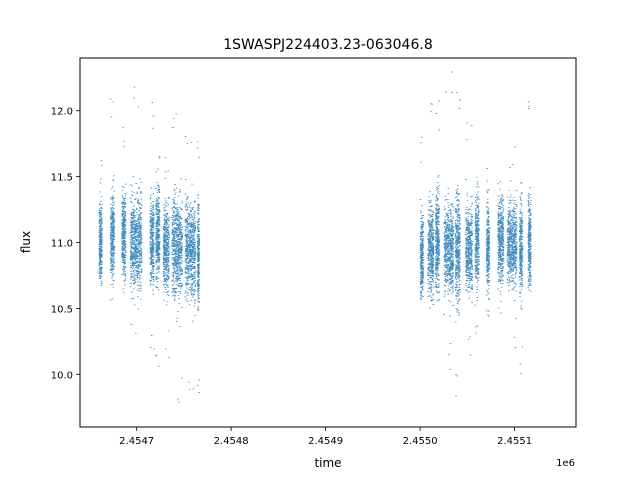  I want to click on y-axis-ticks: 10.0 10.5 11.0 11.5 12.0, so click(65, 244).